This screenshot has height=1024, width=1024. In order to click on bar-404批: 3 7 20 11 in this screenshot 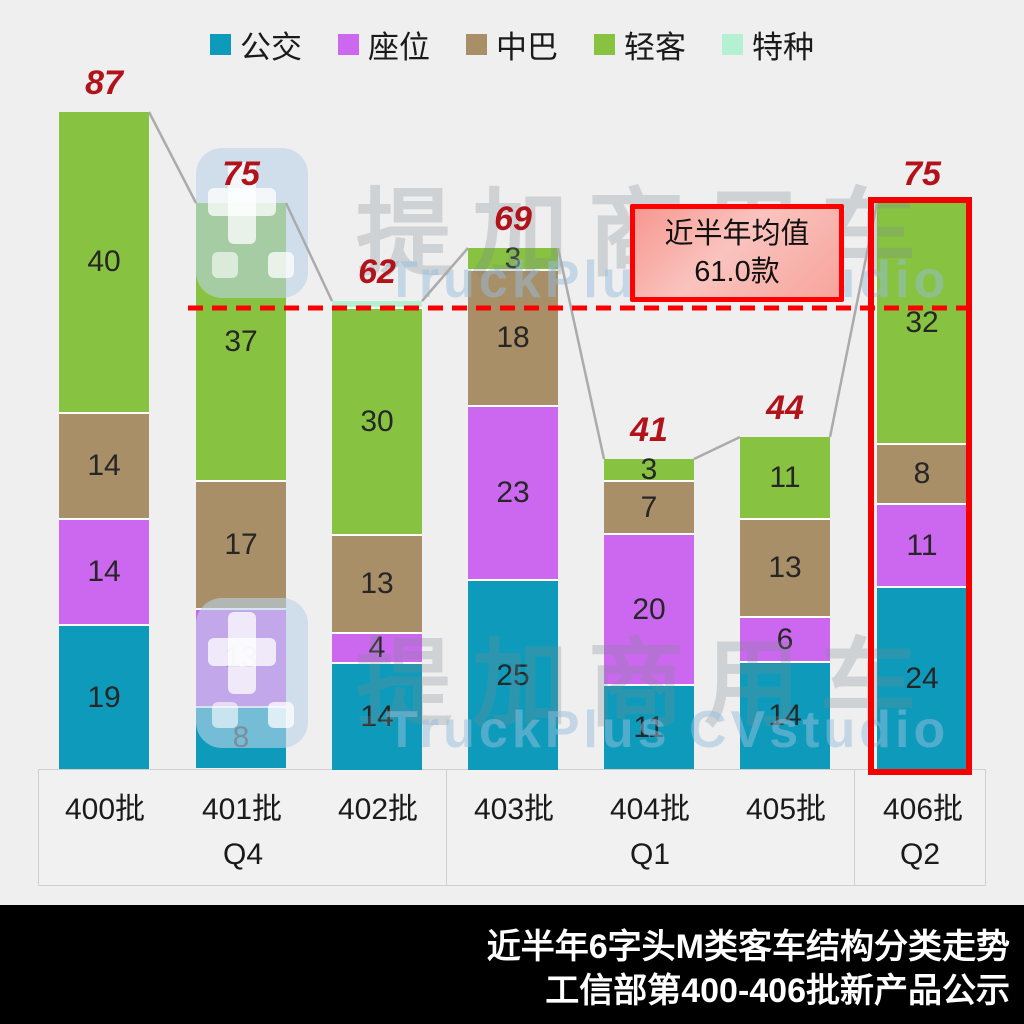, I will do `click(649, 611)`.